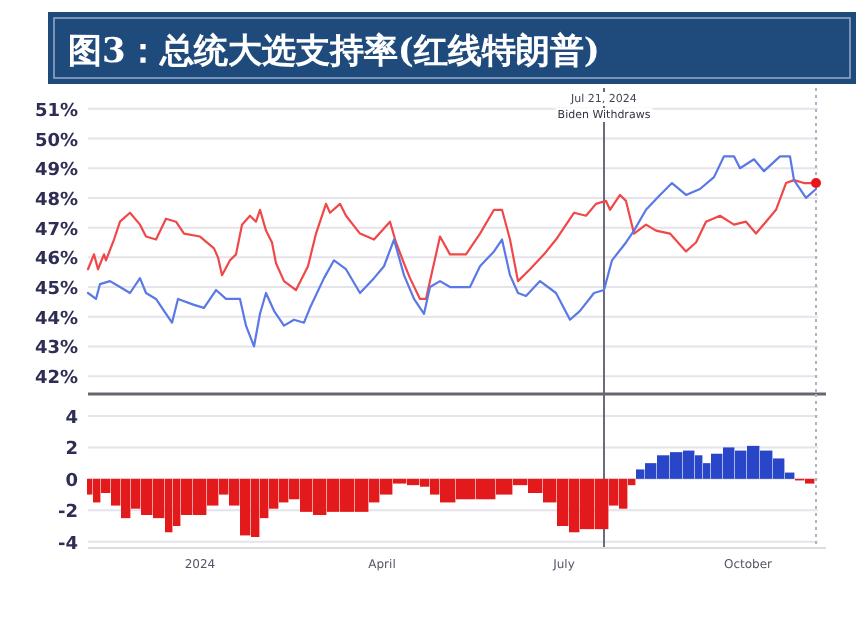 This screenshot has height=642, width=856. I want to click on y-tick-label: 50%, so click(56, 141).